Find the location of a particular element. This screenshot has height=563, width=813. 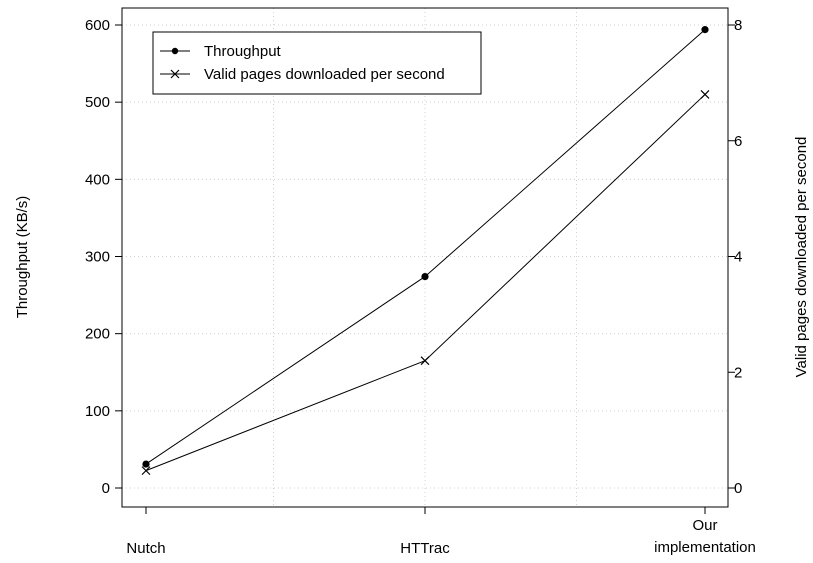

legend-pages-marker is located at coordinates (175, 74).